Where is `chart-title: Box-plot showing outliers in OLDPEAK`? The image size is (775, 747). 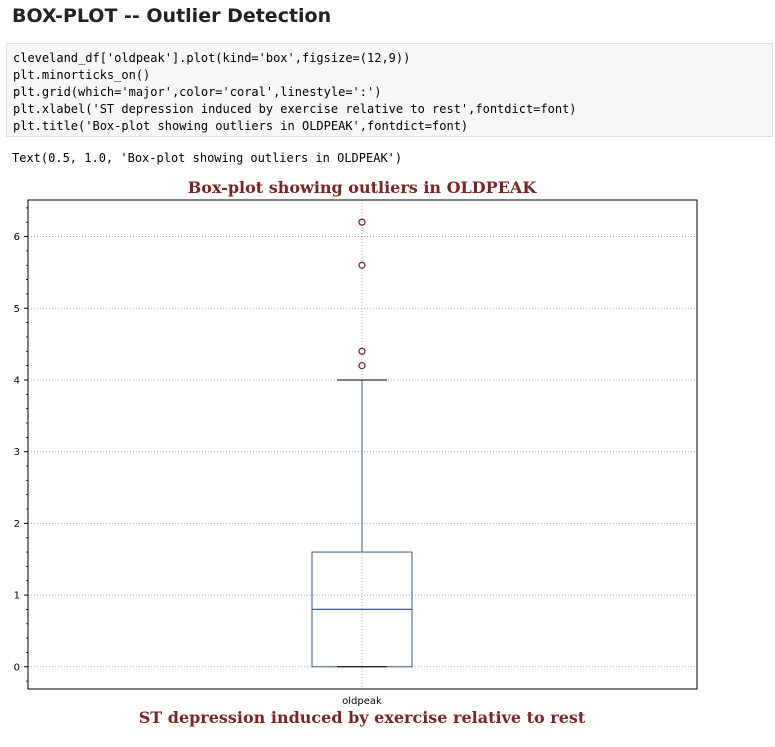 chart-title: Box-plot showing outliers in OLDPEAK is located at coordinates (363, 187).